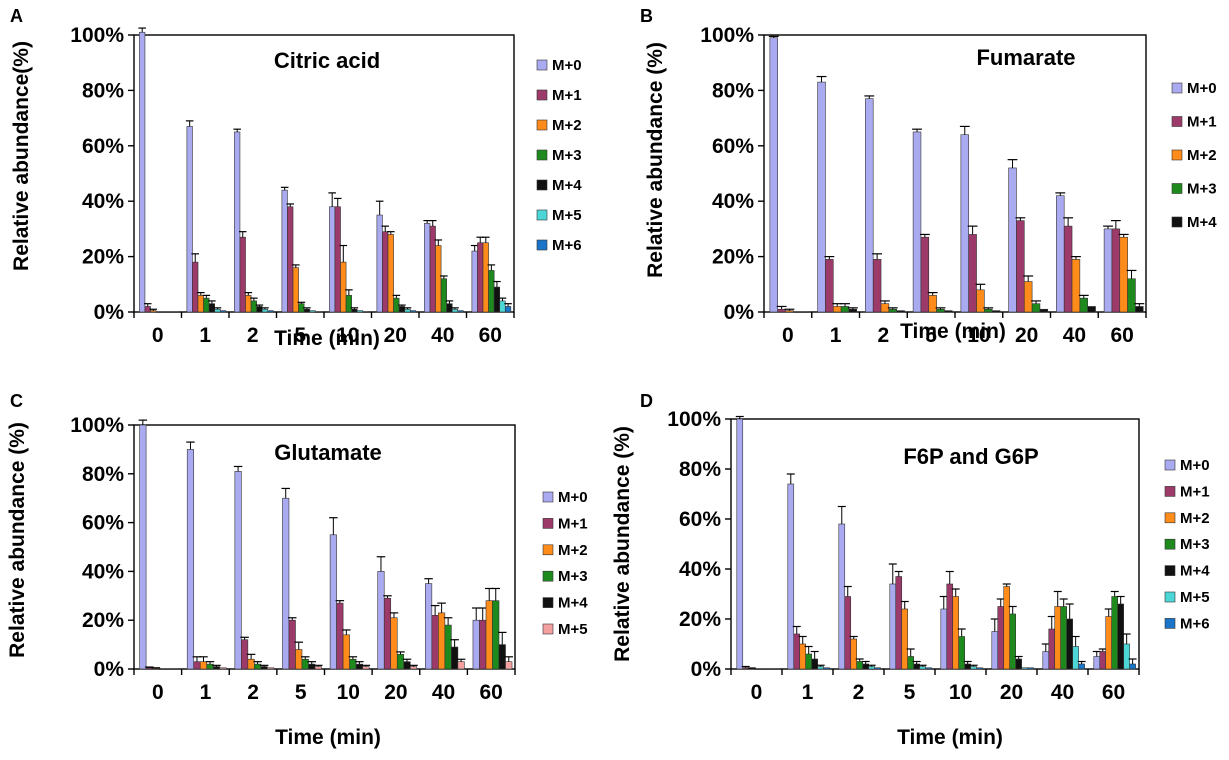  Describe the element at coordinates (910, 663) in the screenshot. I see `bar-mplus3-t5` at that location.